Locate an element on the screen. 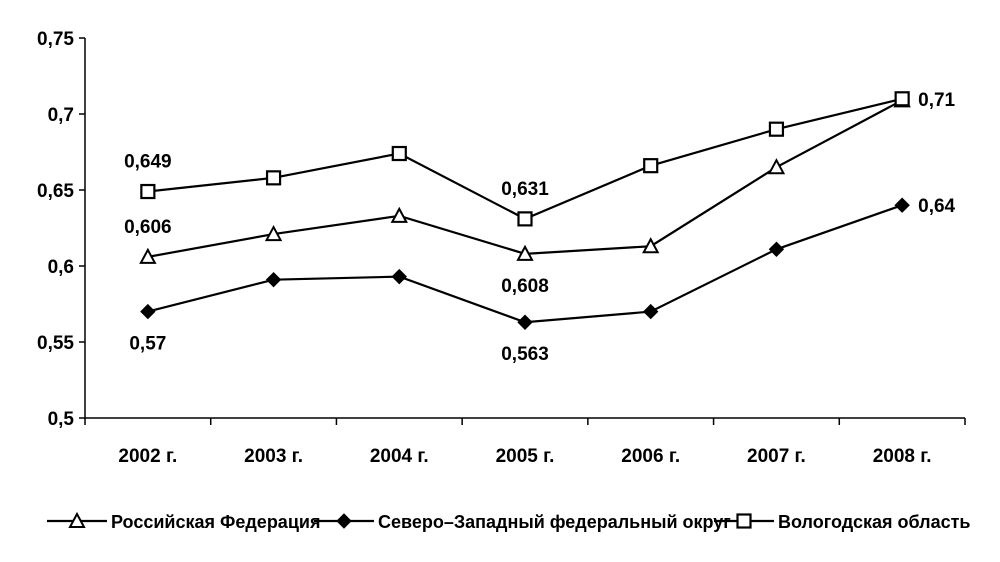 Image resolution: width=1000 pixels, height=562 pixels. y-tick-label: 0,6 is located at coordinates (61, 267).